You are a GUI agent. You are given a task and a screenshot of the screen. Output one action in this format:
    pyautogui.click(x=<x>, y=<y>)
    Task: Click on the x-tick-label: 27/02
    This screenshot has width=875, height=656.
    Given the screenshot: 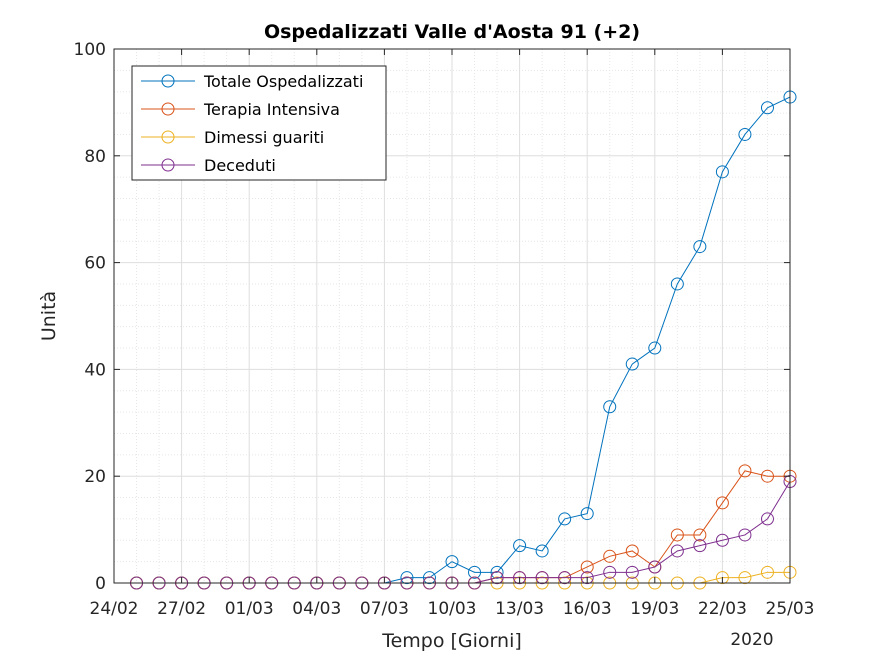 What is the action you would take?
    pyautogui.click(x=181, y=609)
    